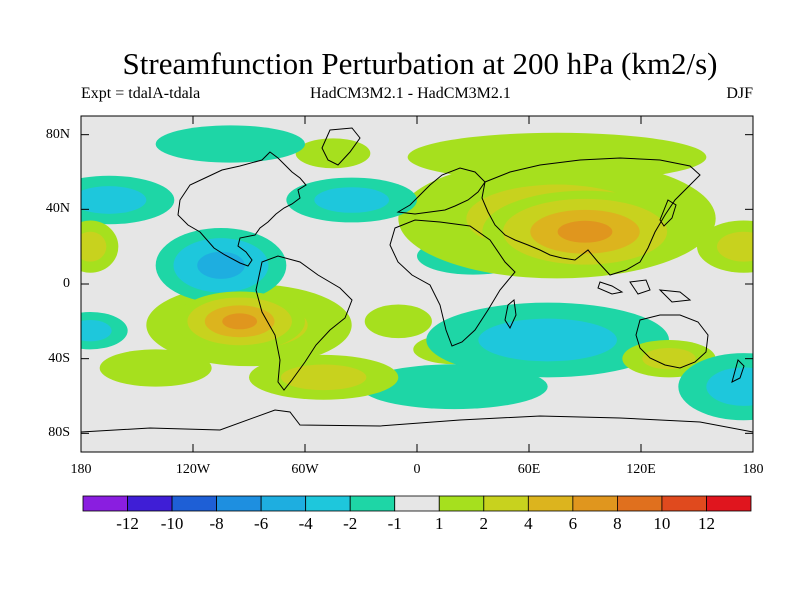 This screenshot has width=800, height=600. Describe the element at coordinates (417, 421) in the screenshot. I see `antarctica-coast` at that location.